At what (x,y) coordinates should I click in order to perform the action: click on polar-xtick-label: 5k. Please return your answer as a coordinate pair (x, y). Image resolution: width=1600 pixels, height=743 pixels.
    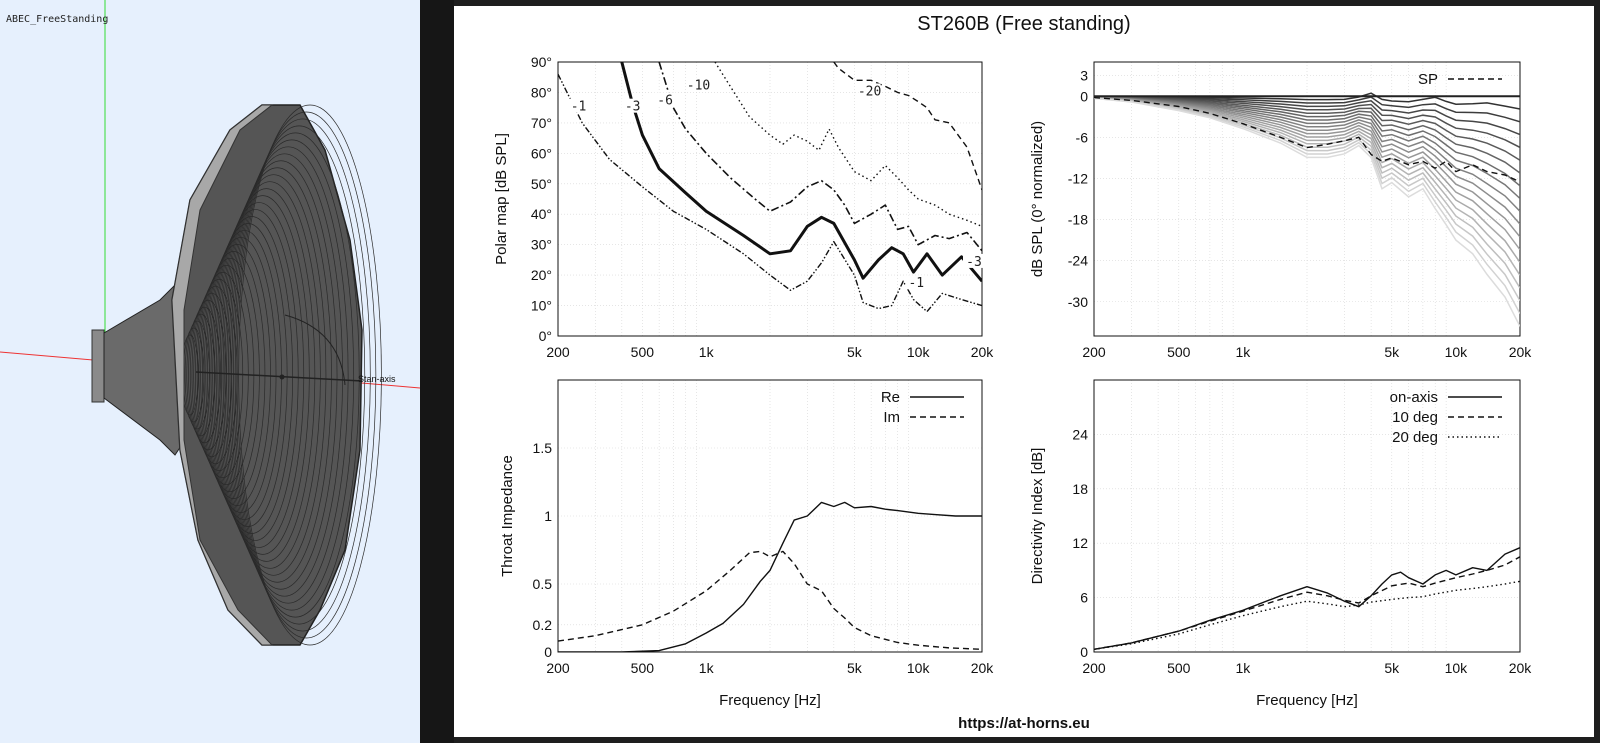
    Looking at the image, I should click on (855, 352).